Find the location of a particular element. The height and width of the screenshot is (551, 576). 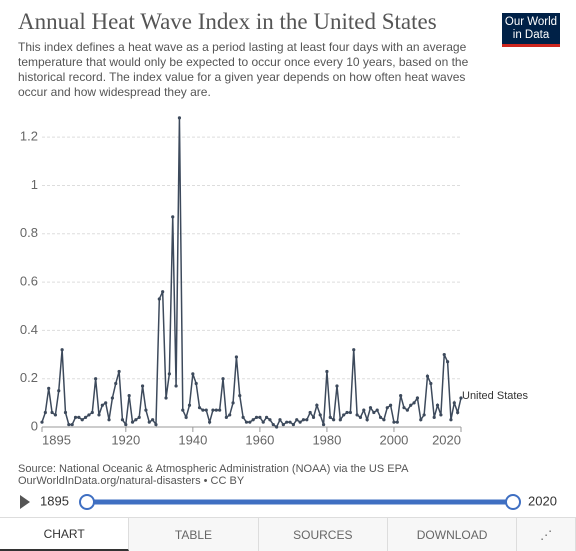

timeline-end: 2020 is located at coordinates (542, 500).